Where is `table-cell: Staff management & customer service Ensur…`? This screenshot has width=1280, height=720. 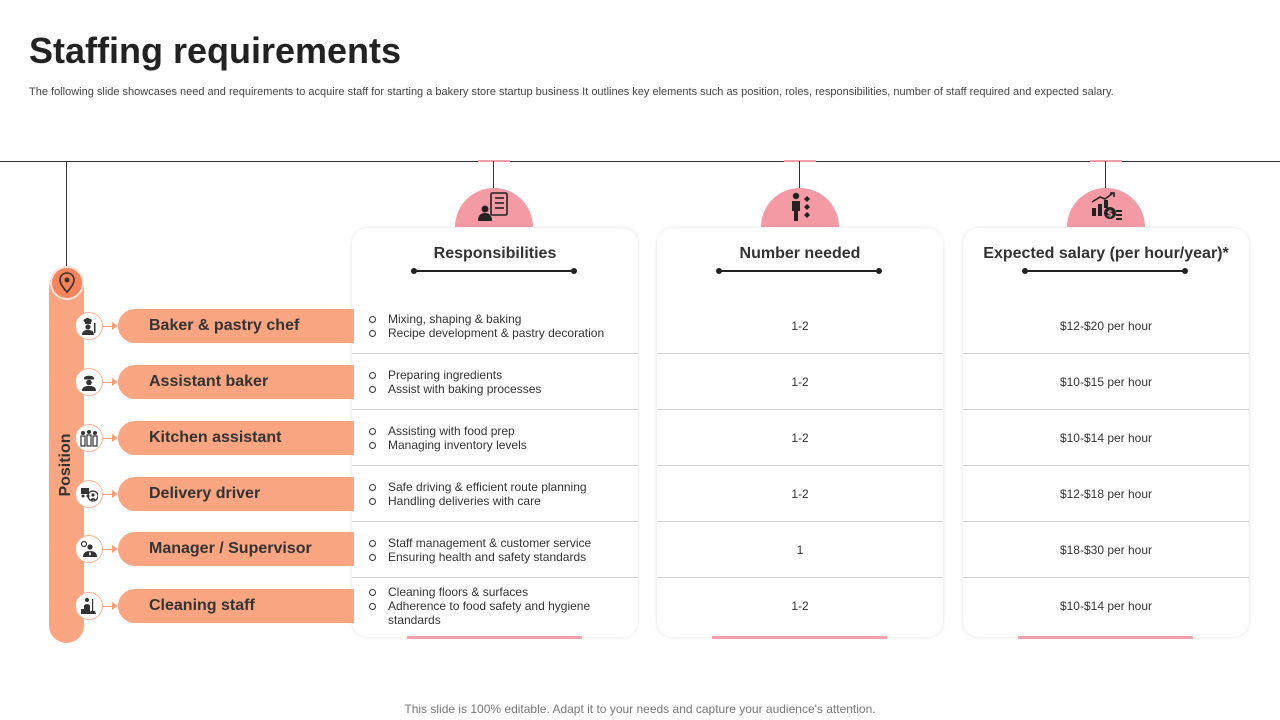 table-cell: Staff management & customer service Ensur… is located at coordinates (495, 550).